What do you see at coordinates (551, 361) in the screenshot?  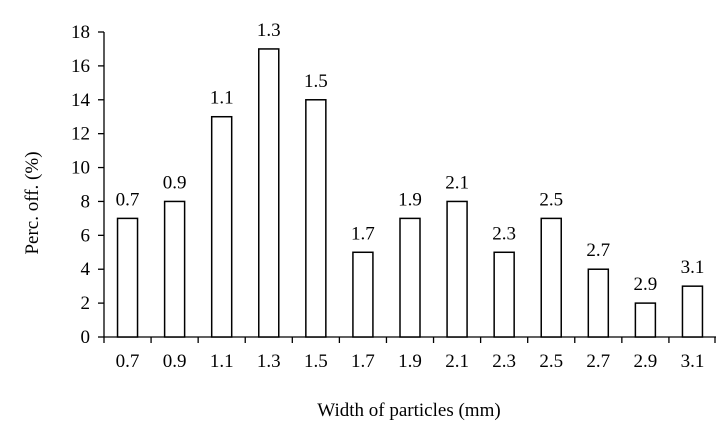 I see `x-tick-label: 2.5` at bounding box center [551, 361].